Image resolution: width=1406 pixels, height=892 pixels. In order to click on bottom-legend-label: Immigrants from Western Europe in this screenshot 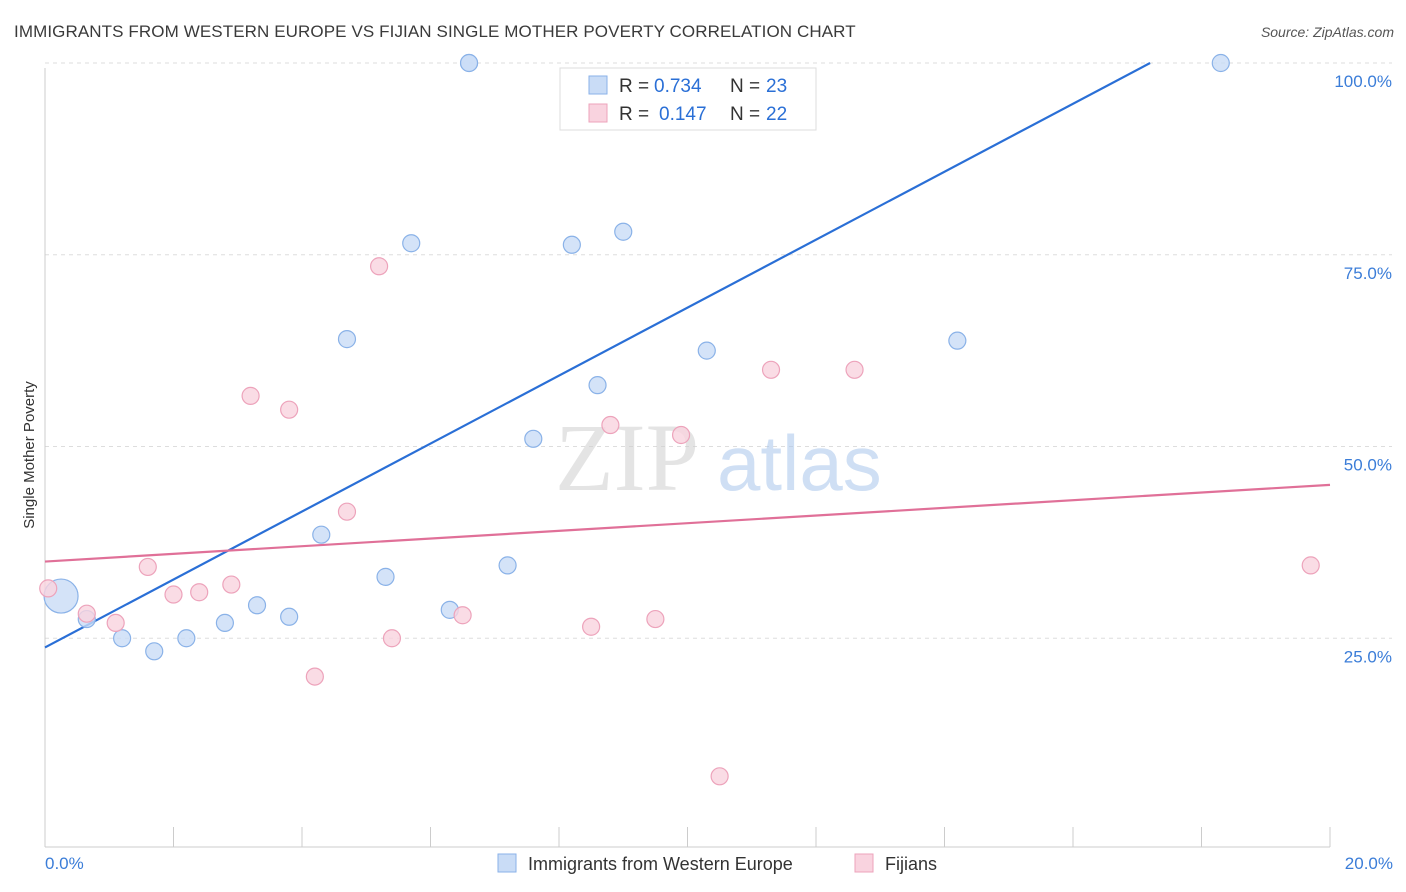, I will do `click(660, 864)`.